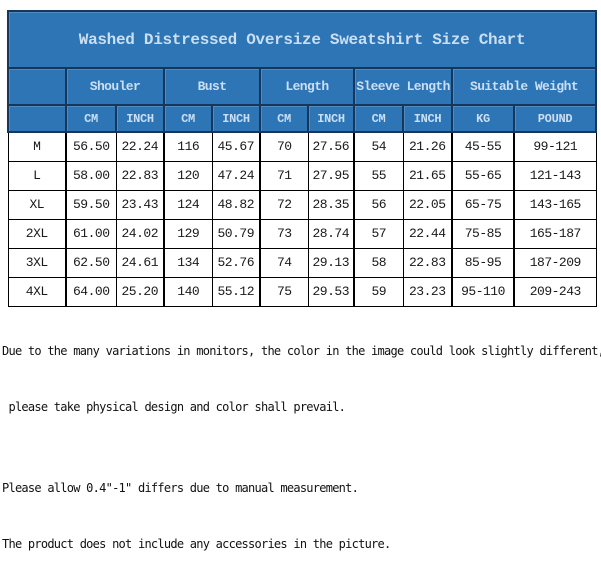 This screenshot has height=572, width=601. What do you see at coordinates (91, 262) in the screenshot?
I see `value-cell: 62.50` at bounding box center [91, 262].